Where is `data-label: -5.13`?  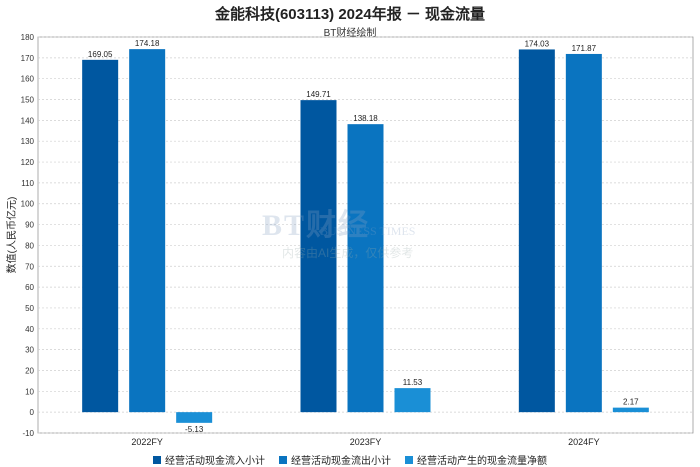
data-label: -5.13 is located at coordinates (194, 429).